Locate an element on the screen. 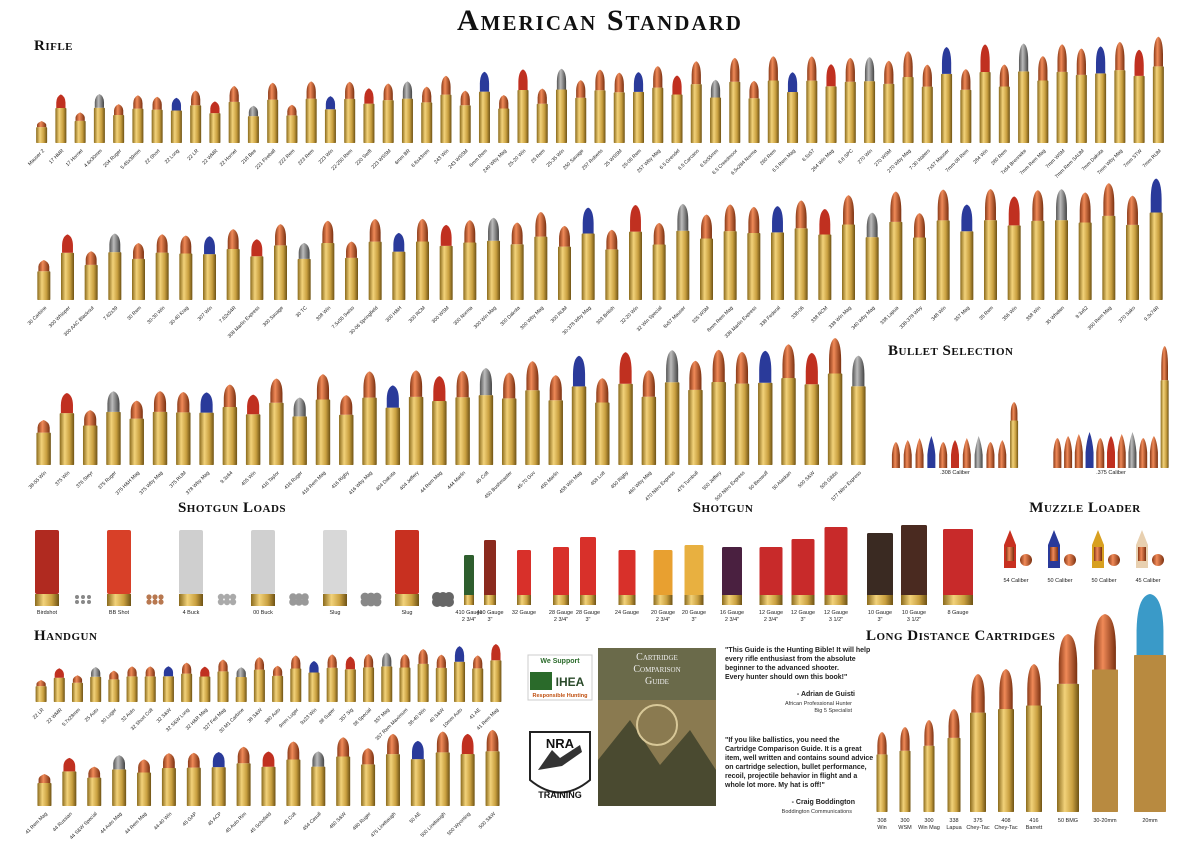  caption: Win is located at coordinates (881, 828).